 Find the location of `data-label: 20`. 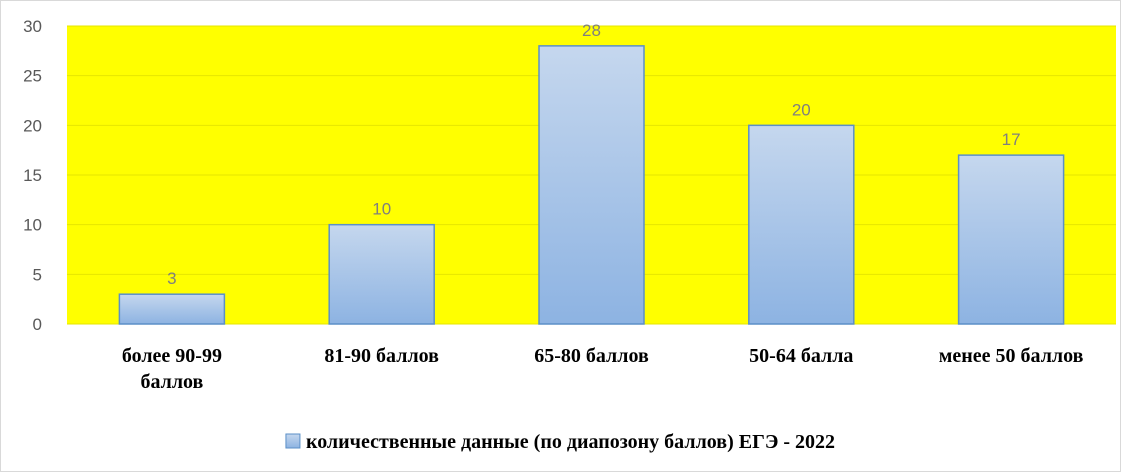

data-label: 20 is located at coordinates (801, 109).